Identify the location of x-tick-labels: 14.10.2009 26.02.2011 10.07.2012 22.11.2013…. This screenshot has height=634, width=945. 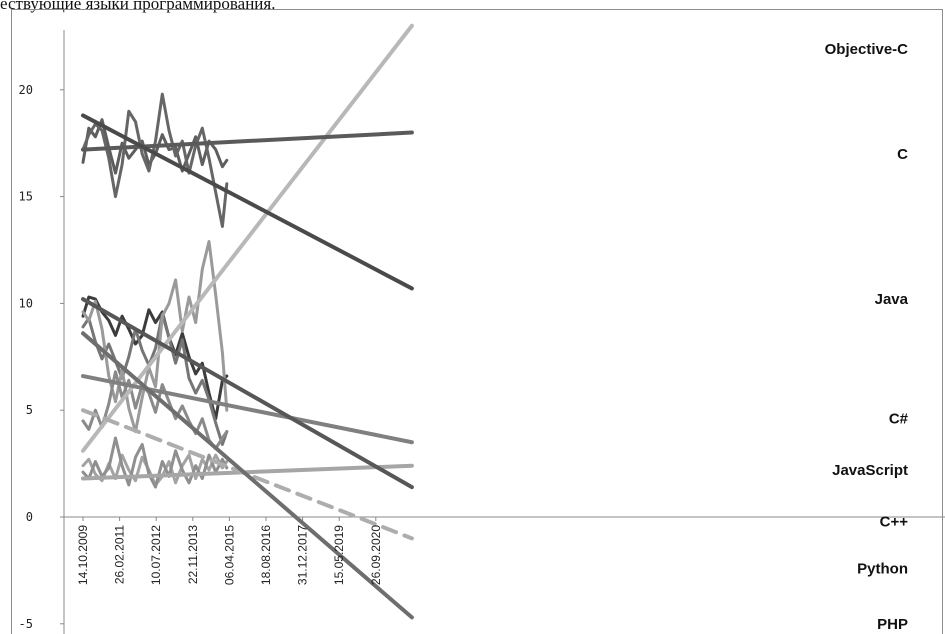
(229, 555).